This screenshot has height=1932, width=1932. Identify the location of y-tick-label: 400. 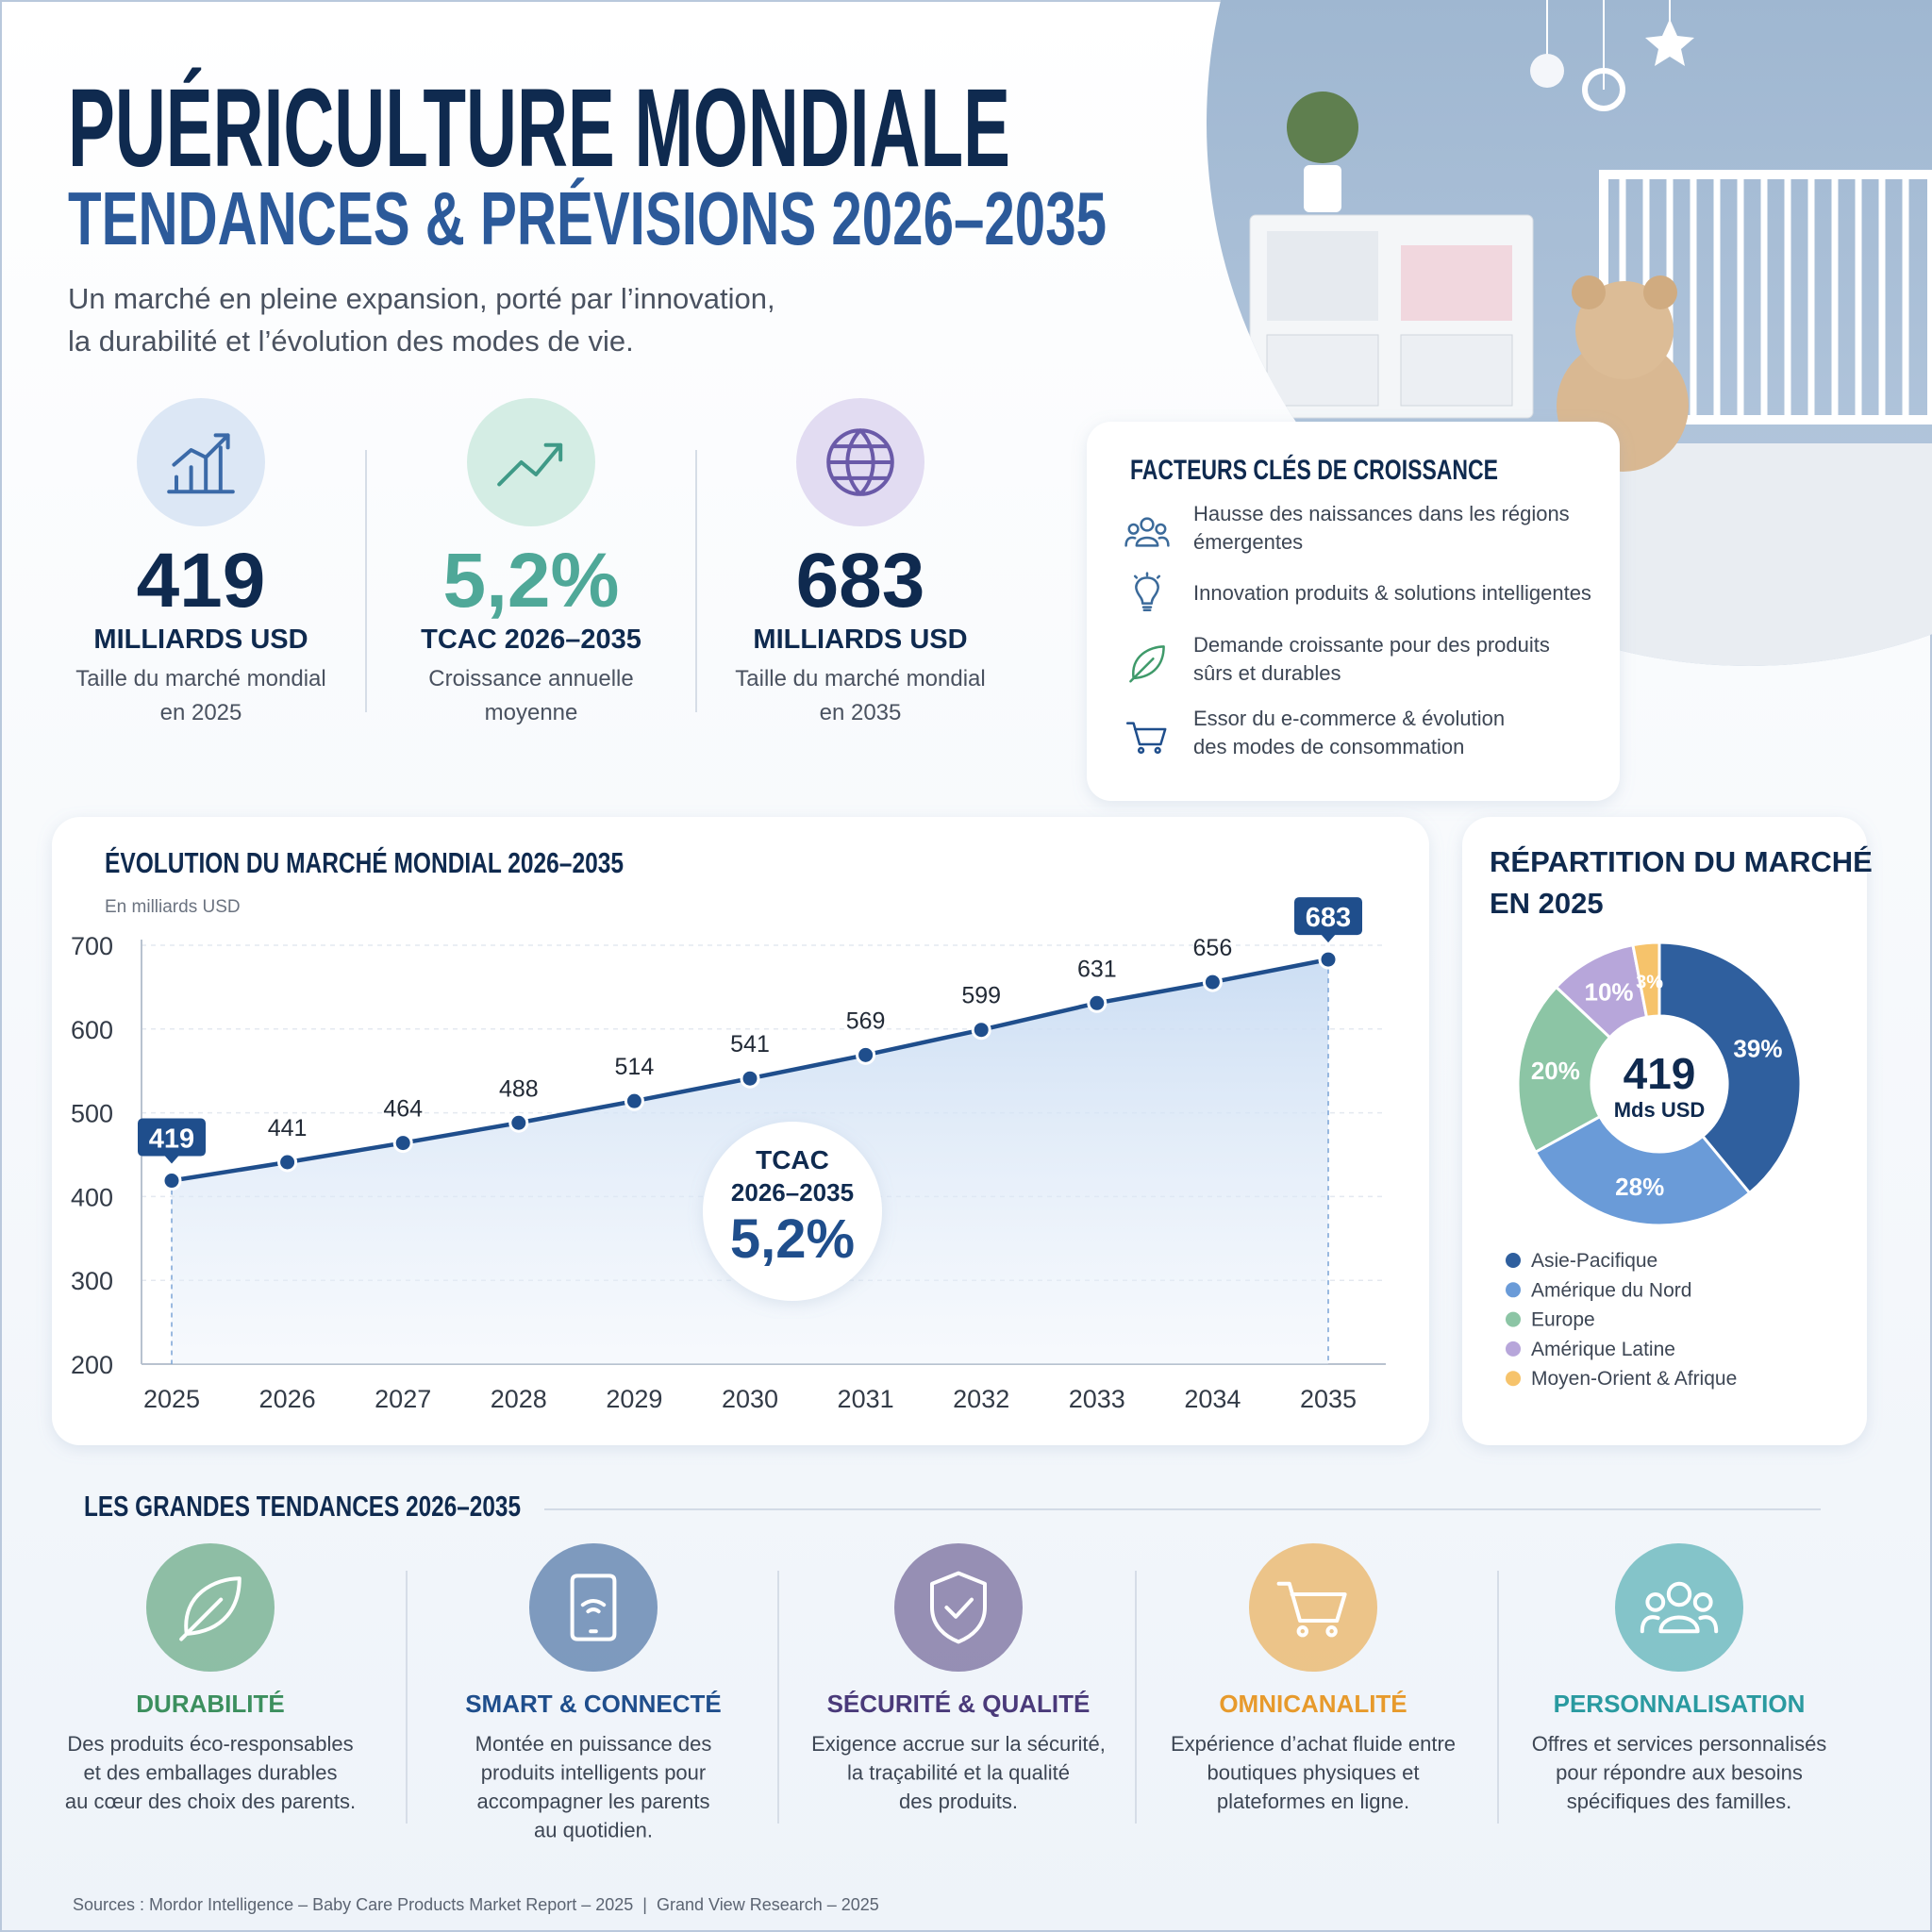
(92, 1197).